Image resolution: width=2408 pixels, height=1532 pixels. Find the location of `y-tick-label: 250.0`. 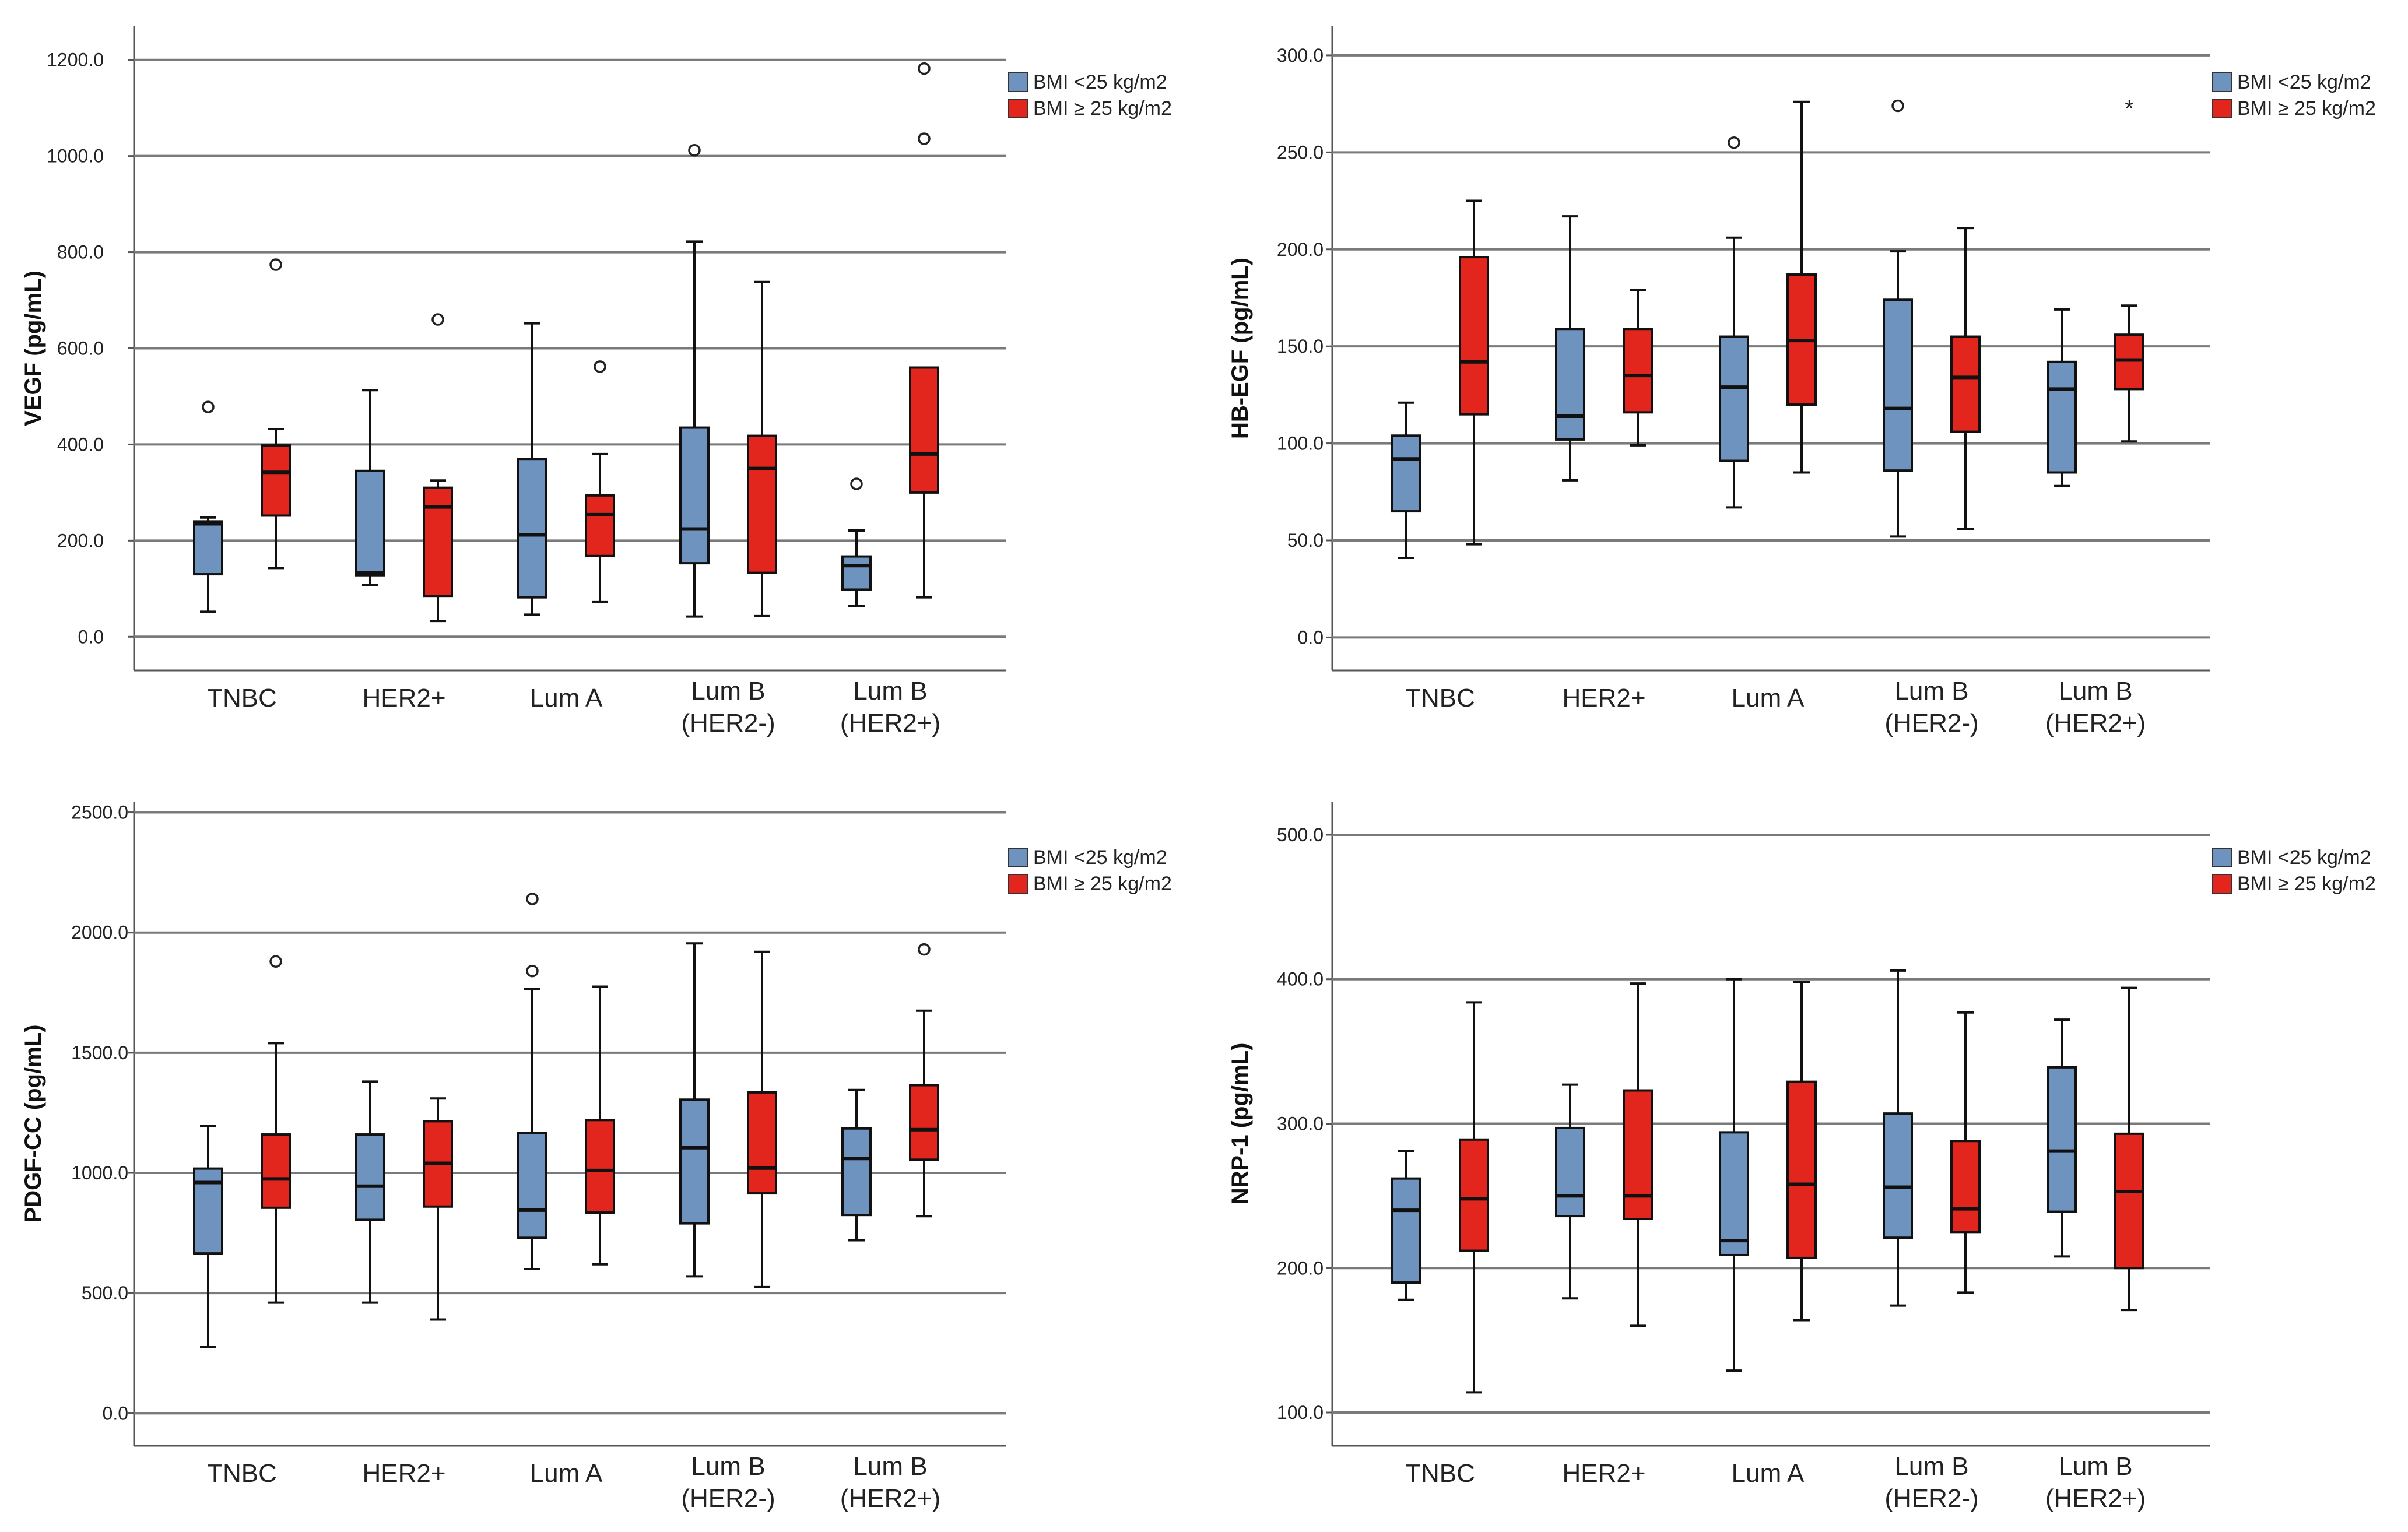

y-tick-label: 250.0 is located at coordinates (1300, 152).